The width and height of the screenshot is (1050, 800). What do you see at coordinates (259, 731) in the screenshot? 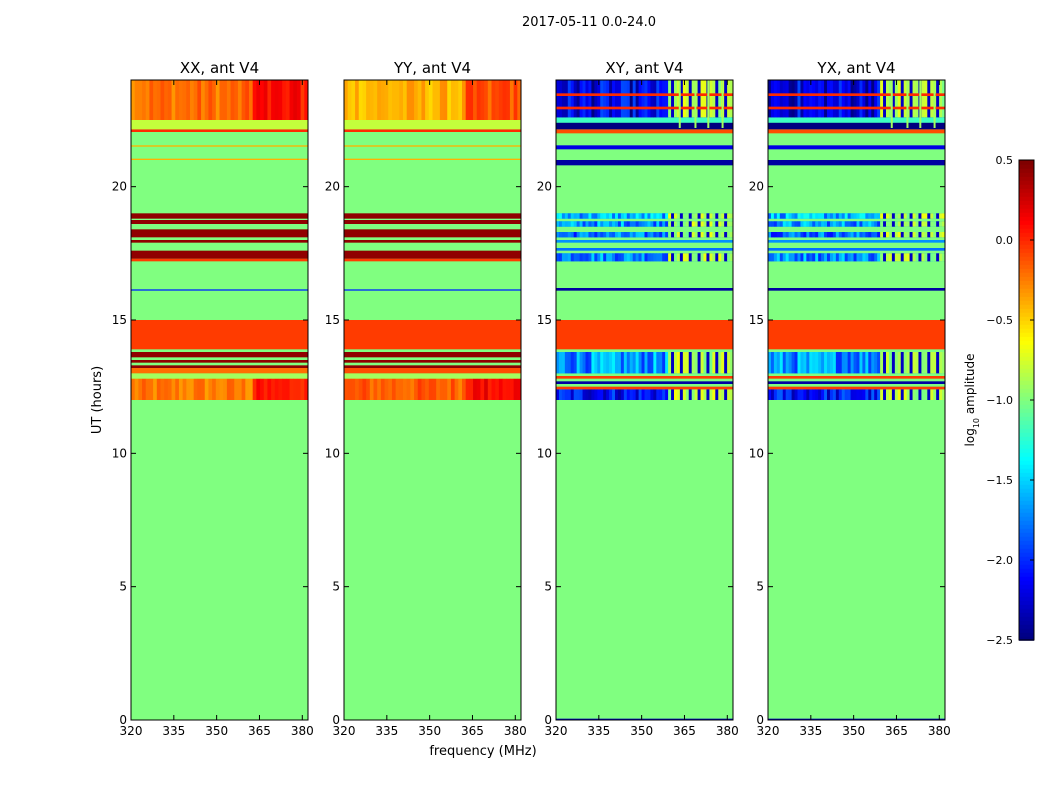
I see `x-tick-label: 365` at bounding box center [259, 731].